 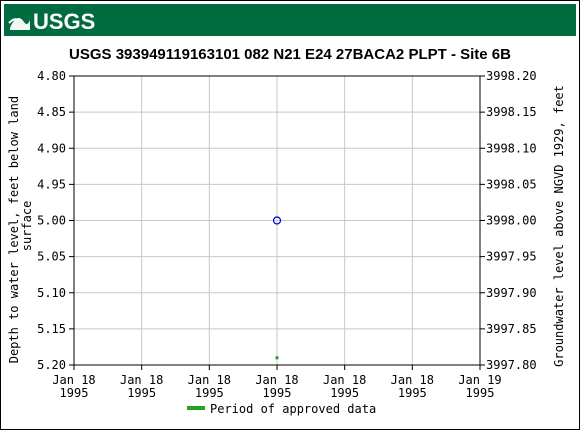 What do you see at coordinates (511, 365) in the screenshot?
I see `right-tick-label: 3997.80` at bounding box center [511, 365].